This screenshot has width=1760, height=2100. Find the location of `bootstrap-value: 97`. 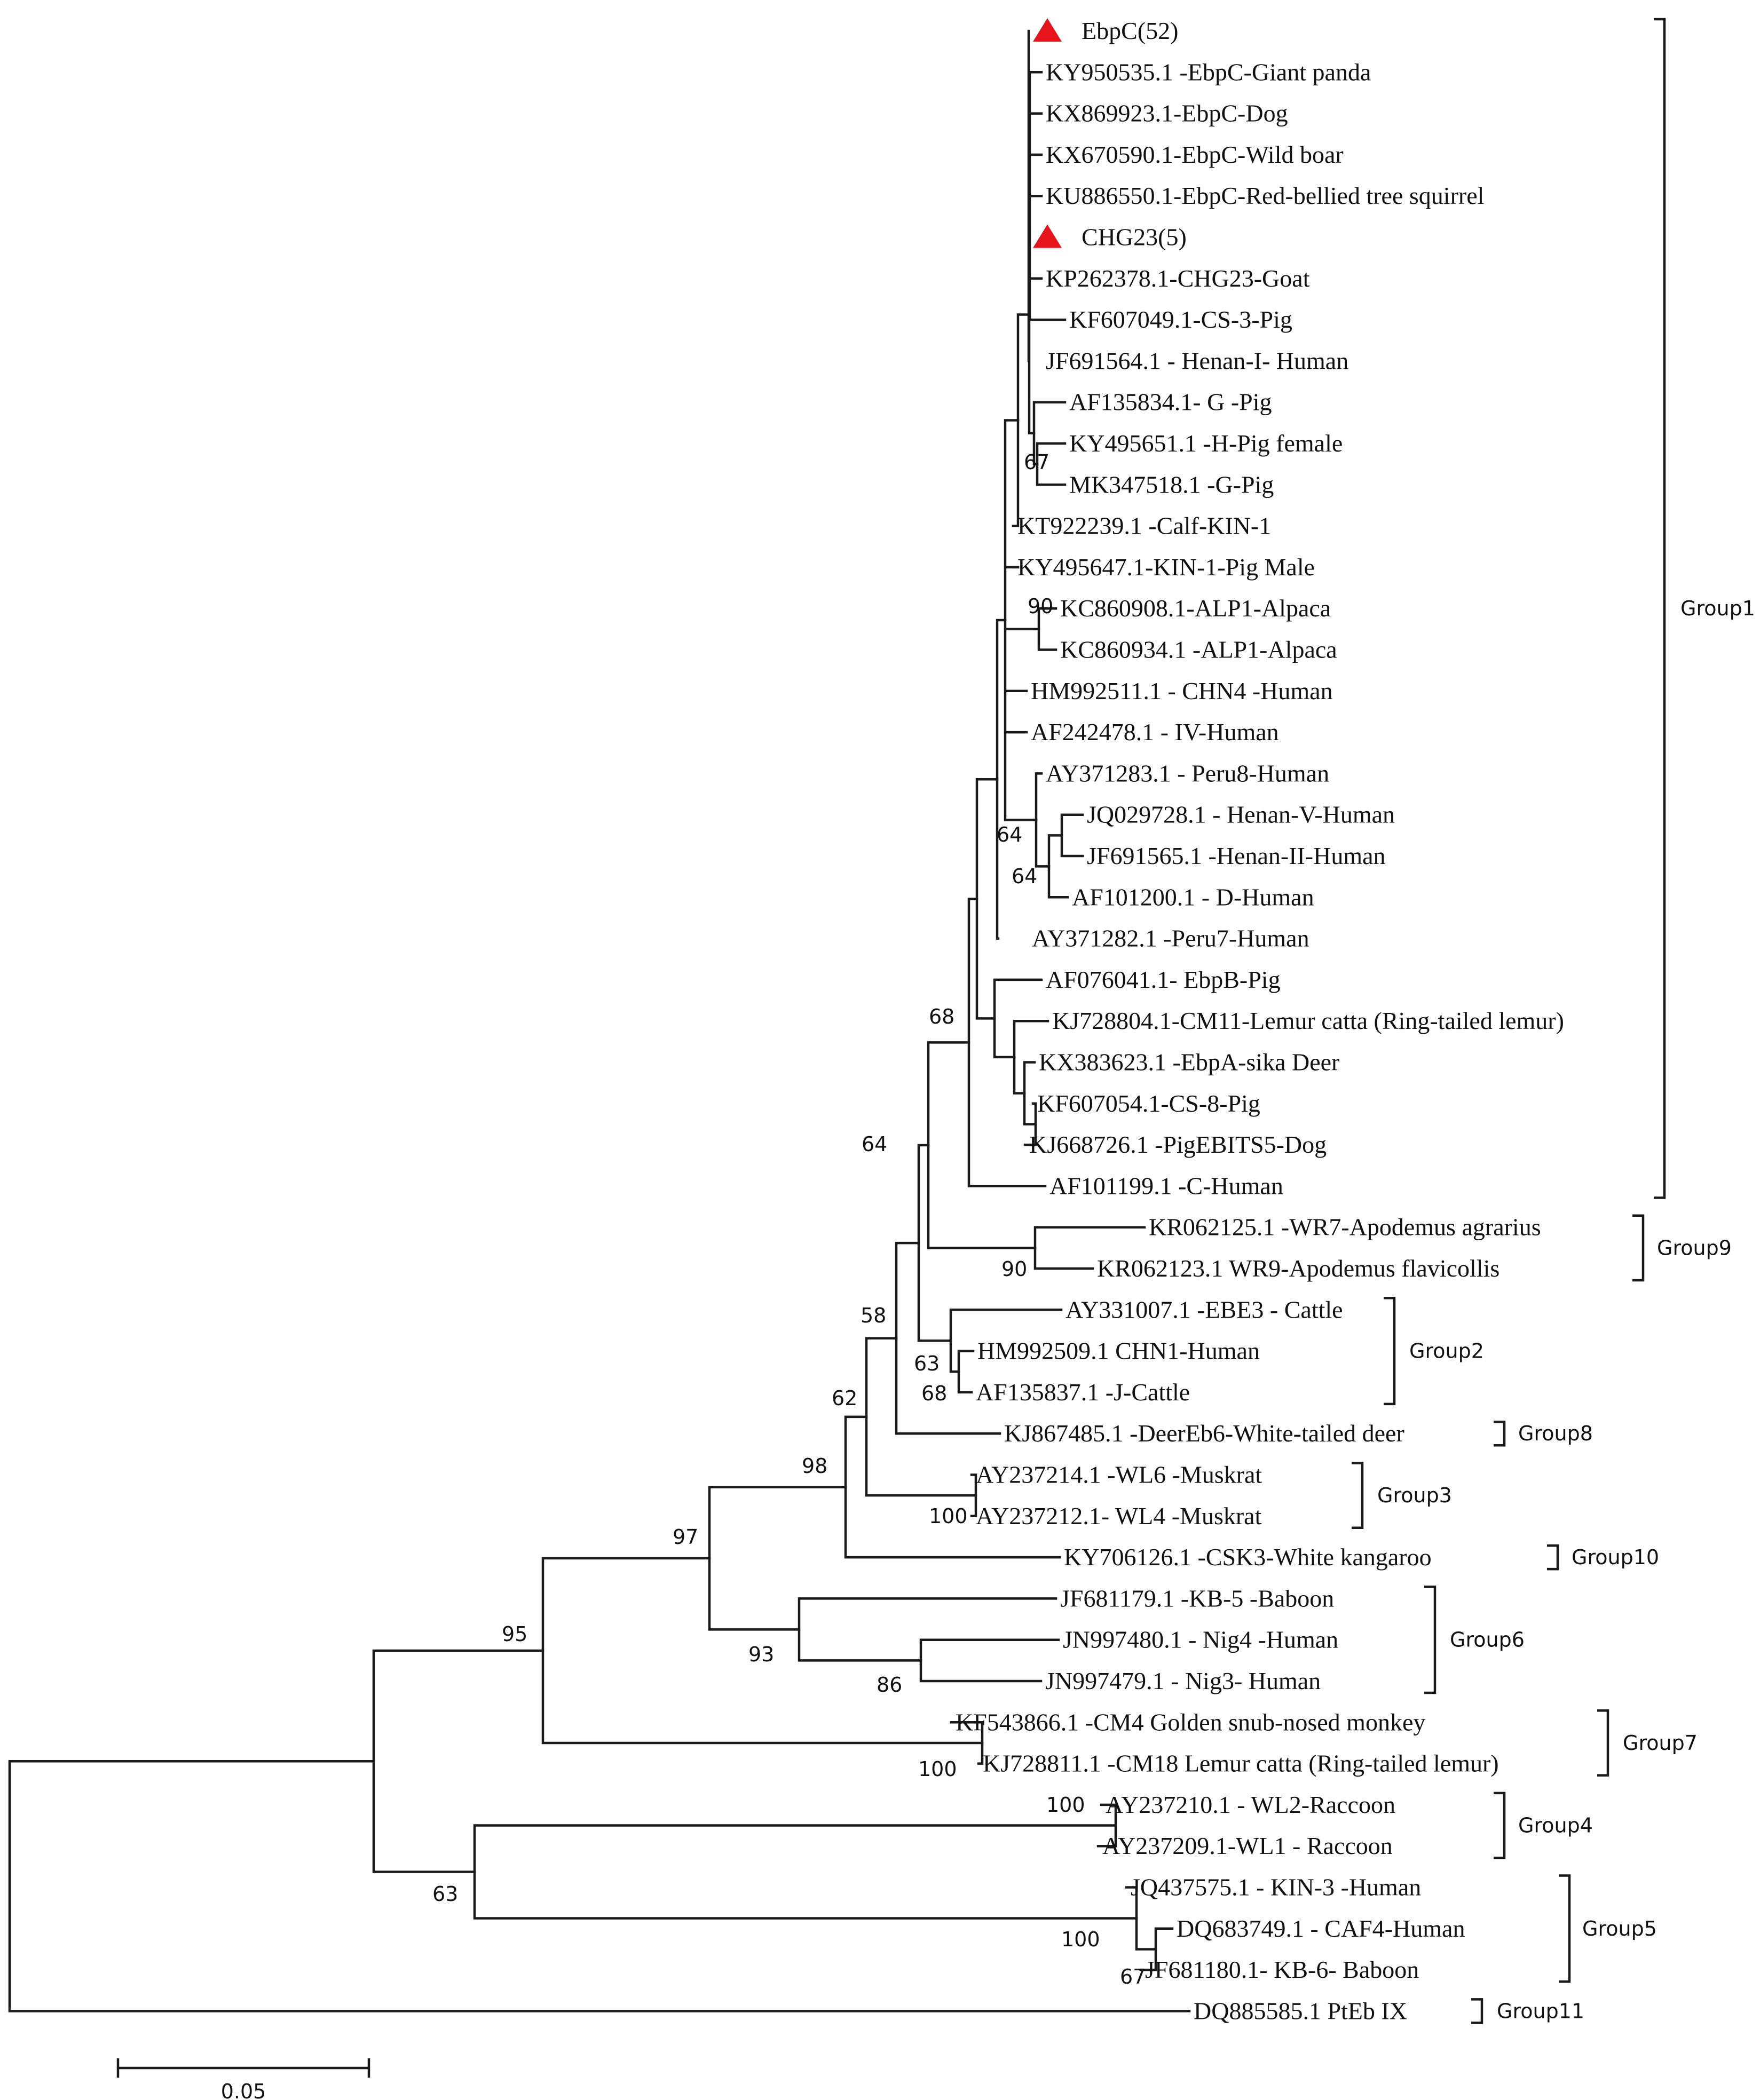

bootstrap-value: 97 is located at coordinates (685, 1537).